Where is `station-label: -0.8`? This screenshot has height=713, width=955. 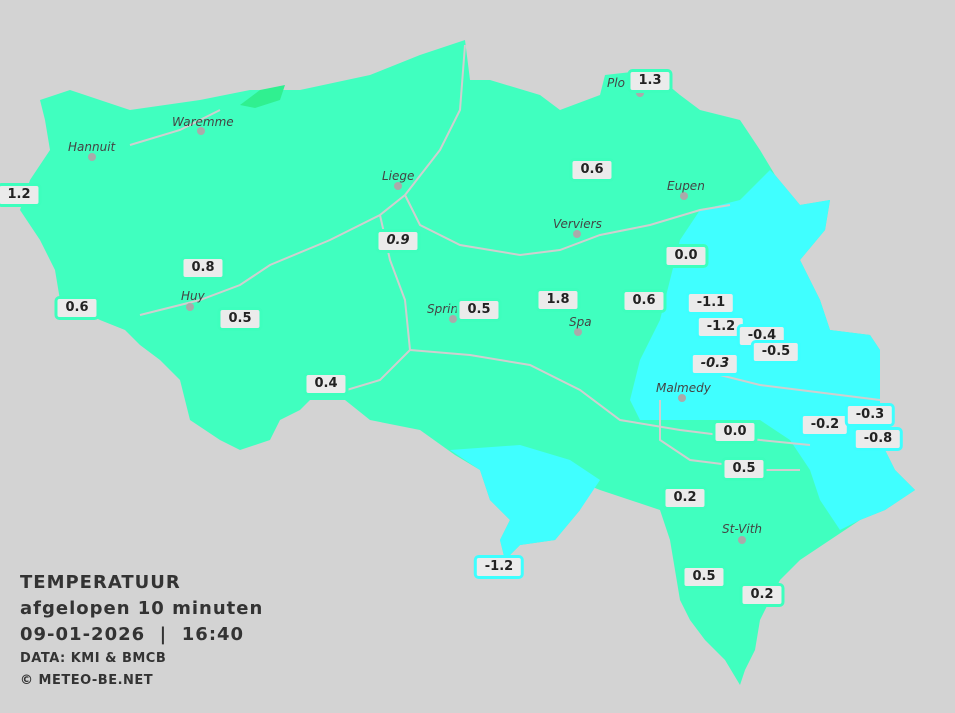
station-label: -0.8 is located at coordinates (878, 439).